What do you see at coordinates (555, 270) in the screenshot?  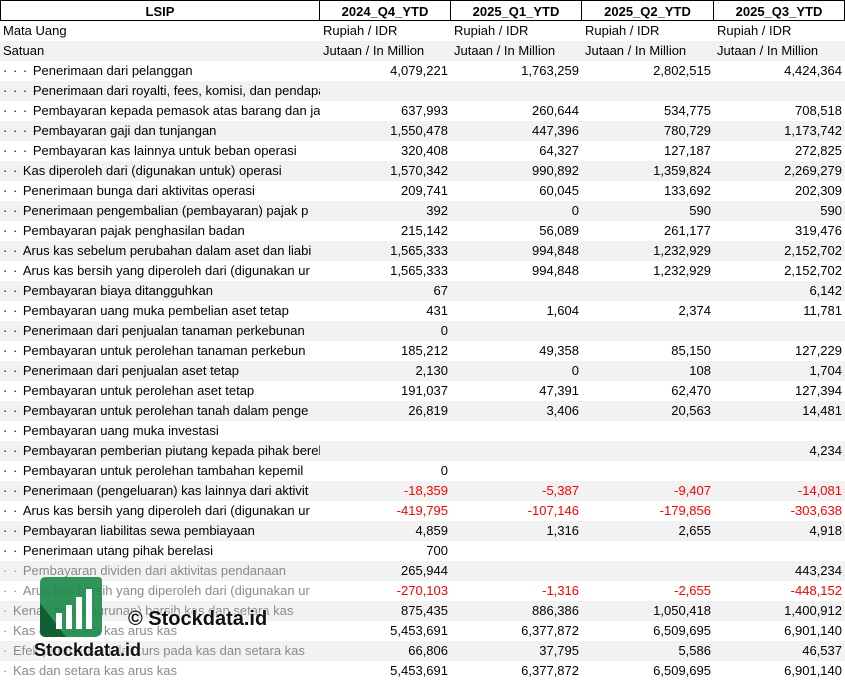 I see `value-cell: 994,848` at bounding box center [555, 270].